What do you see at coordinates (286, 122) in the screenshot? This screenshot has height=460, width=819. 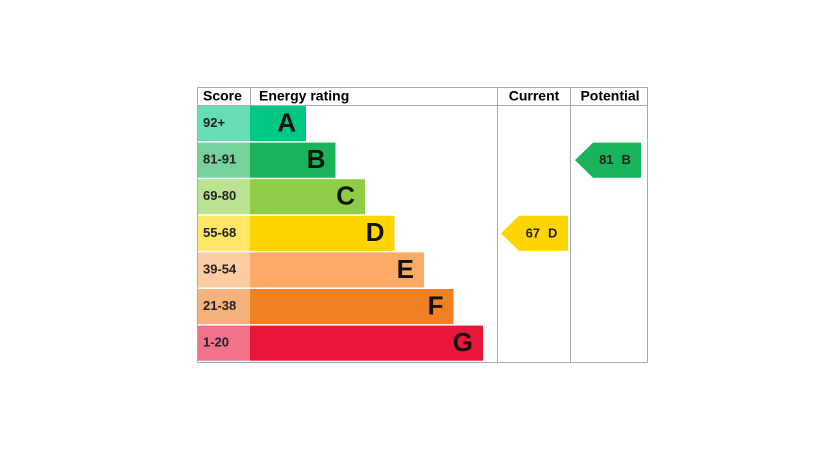 I see `rating-letter: A` at bounding box center [286, 122].